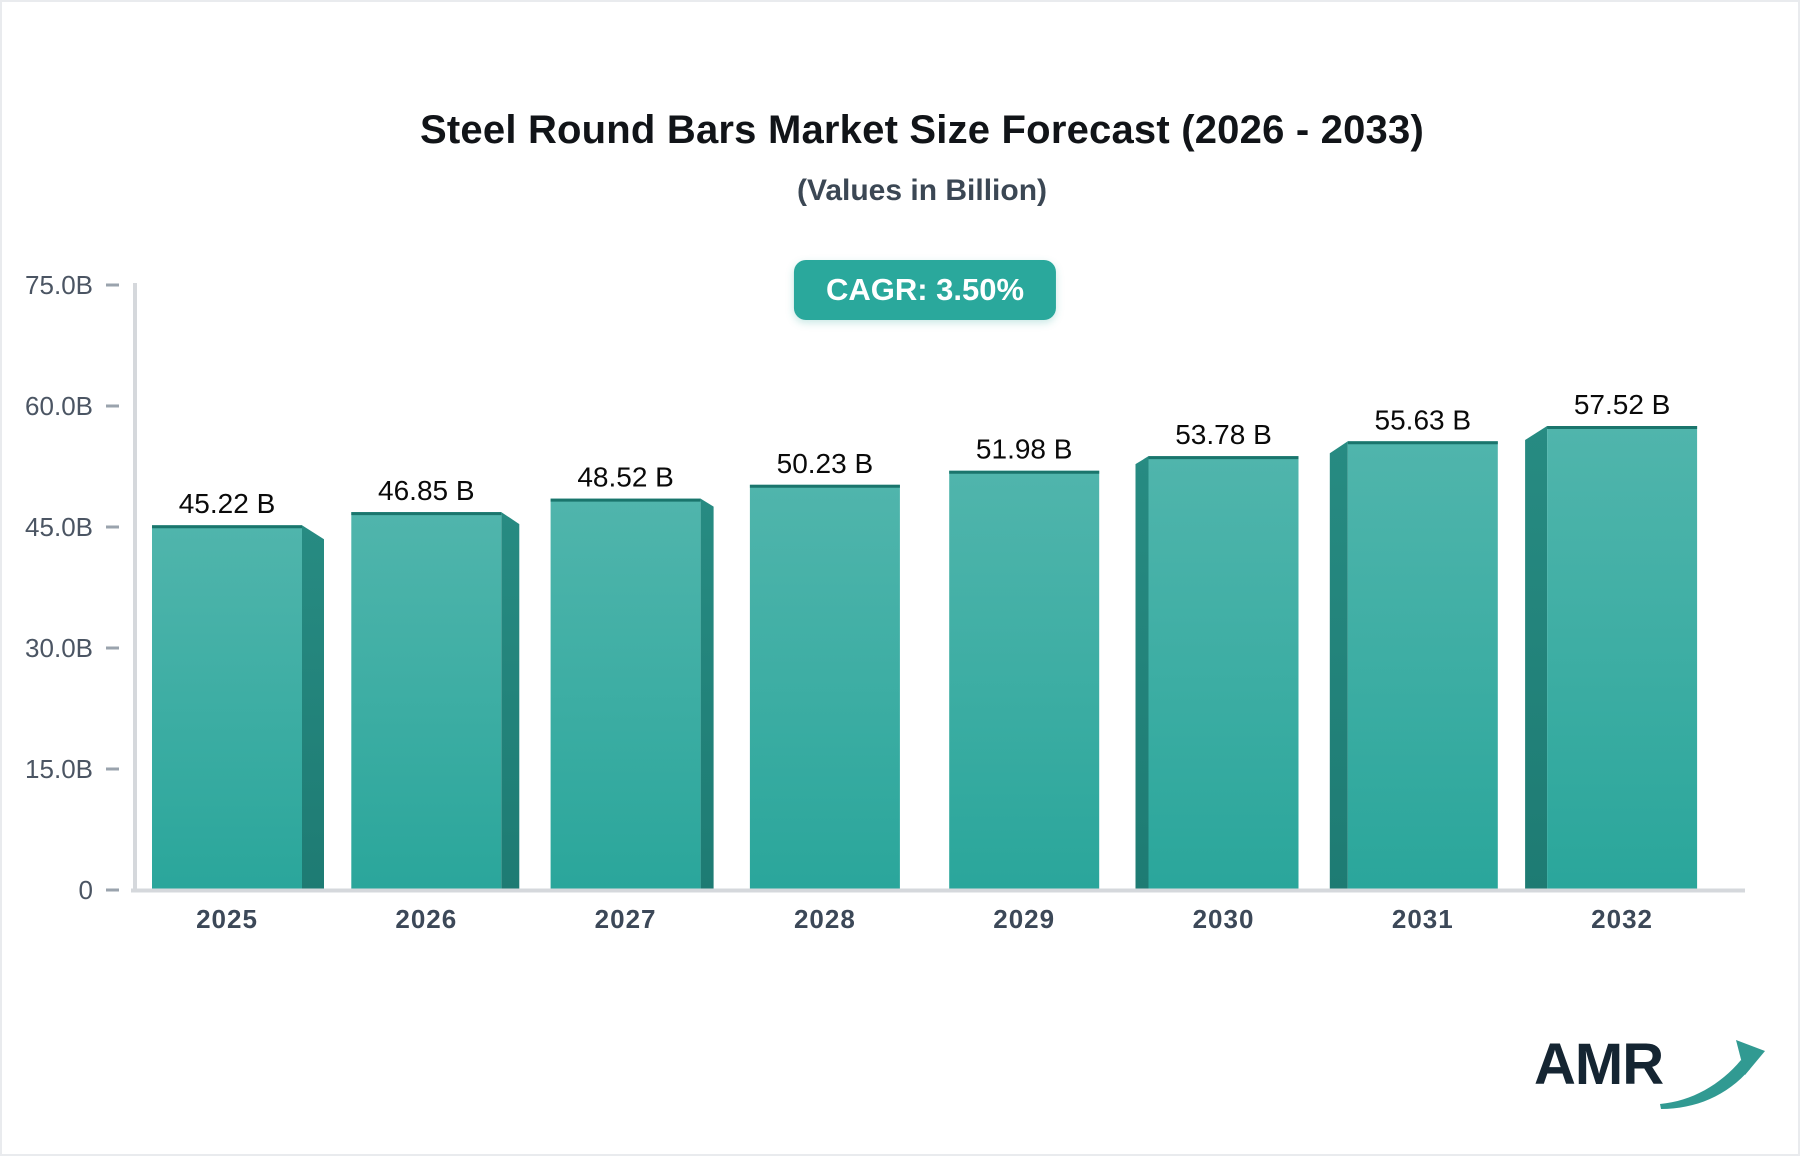  I want to click on bar-value-label: 51.98 B, so click(1024, 449).